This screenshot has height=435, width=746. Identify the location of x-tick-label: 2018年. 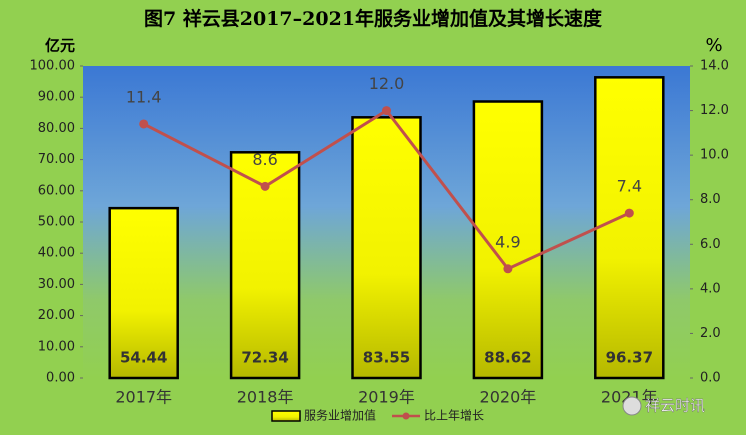
(265, 397).